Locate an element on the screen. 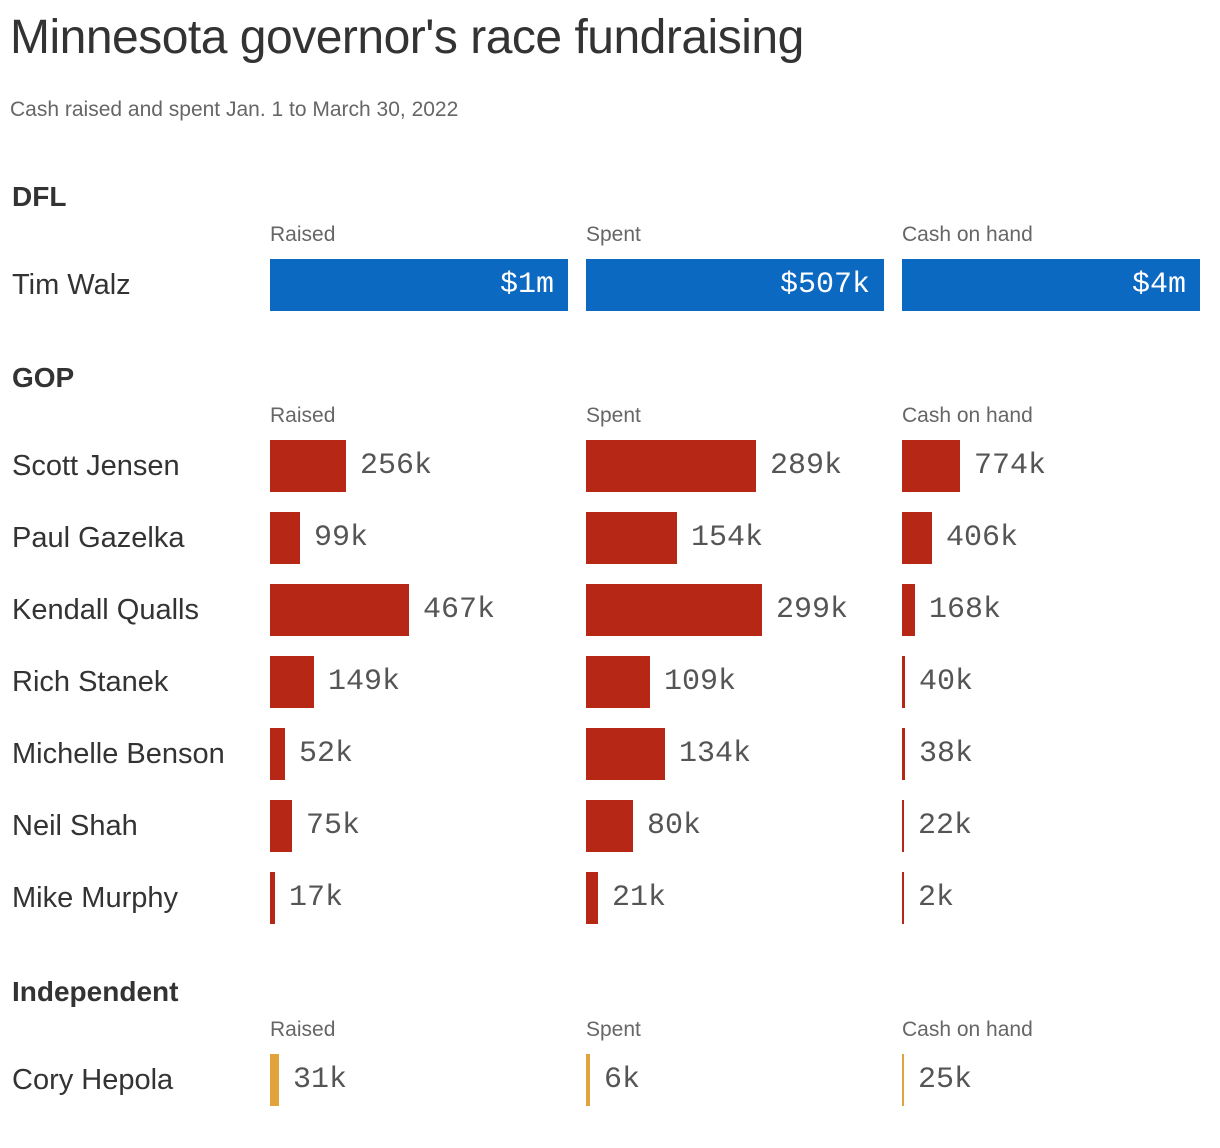 This screenshot has width=1220, height=1148. candidate-name: Rich Stanek is located at coordinates (90, 682).